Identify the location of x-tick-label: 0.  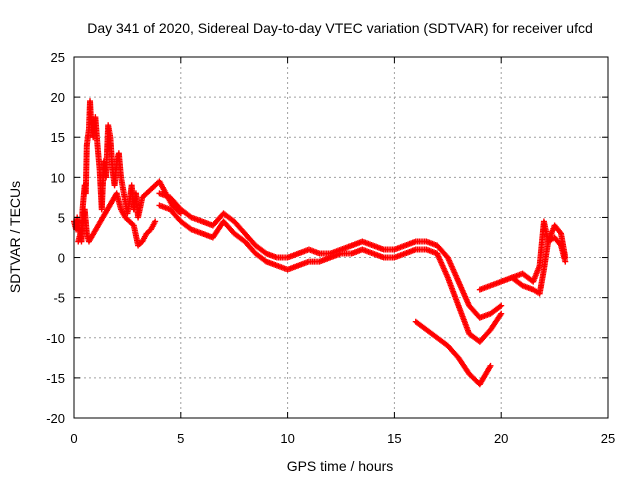
(73, 438).